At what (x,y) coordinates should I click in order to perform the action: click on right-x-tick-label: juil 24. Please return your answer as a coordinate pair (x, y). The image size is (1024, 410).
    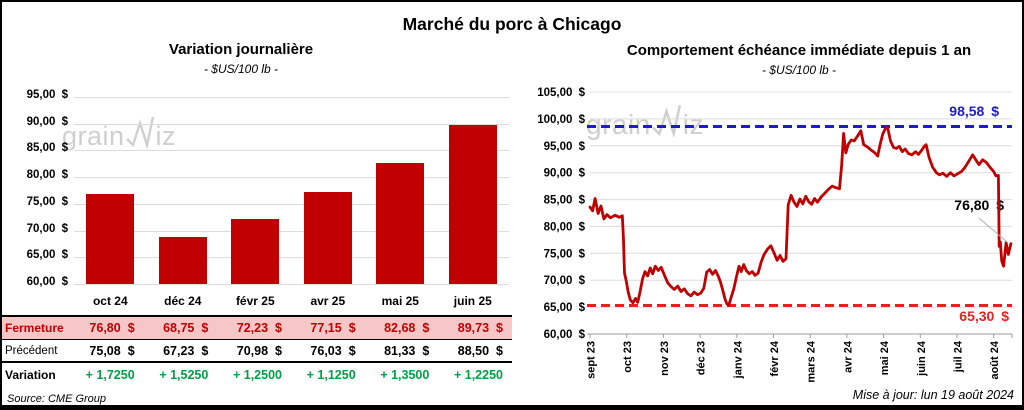
    Looking at the image, I should click on (959, 356).